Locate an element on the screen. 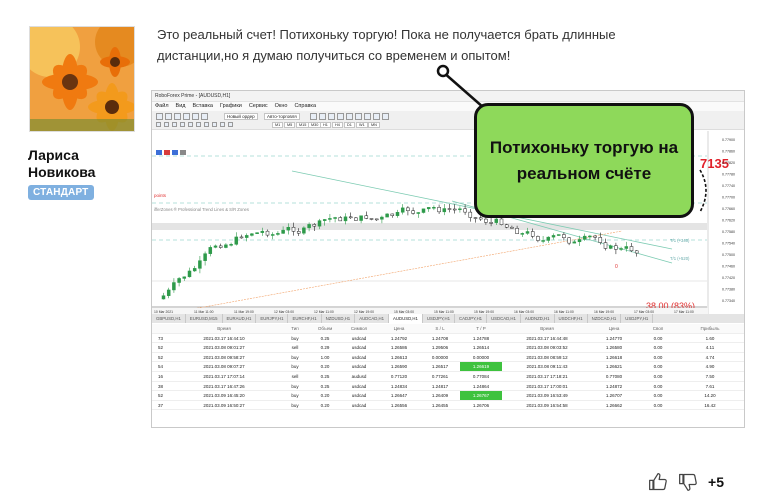 This screenshot has width=757, height=504. tp-label: T/1 (+340) is located at coordinates (680, 240).